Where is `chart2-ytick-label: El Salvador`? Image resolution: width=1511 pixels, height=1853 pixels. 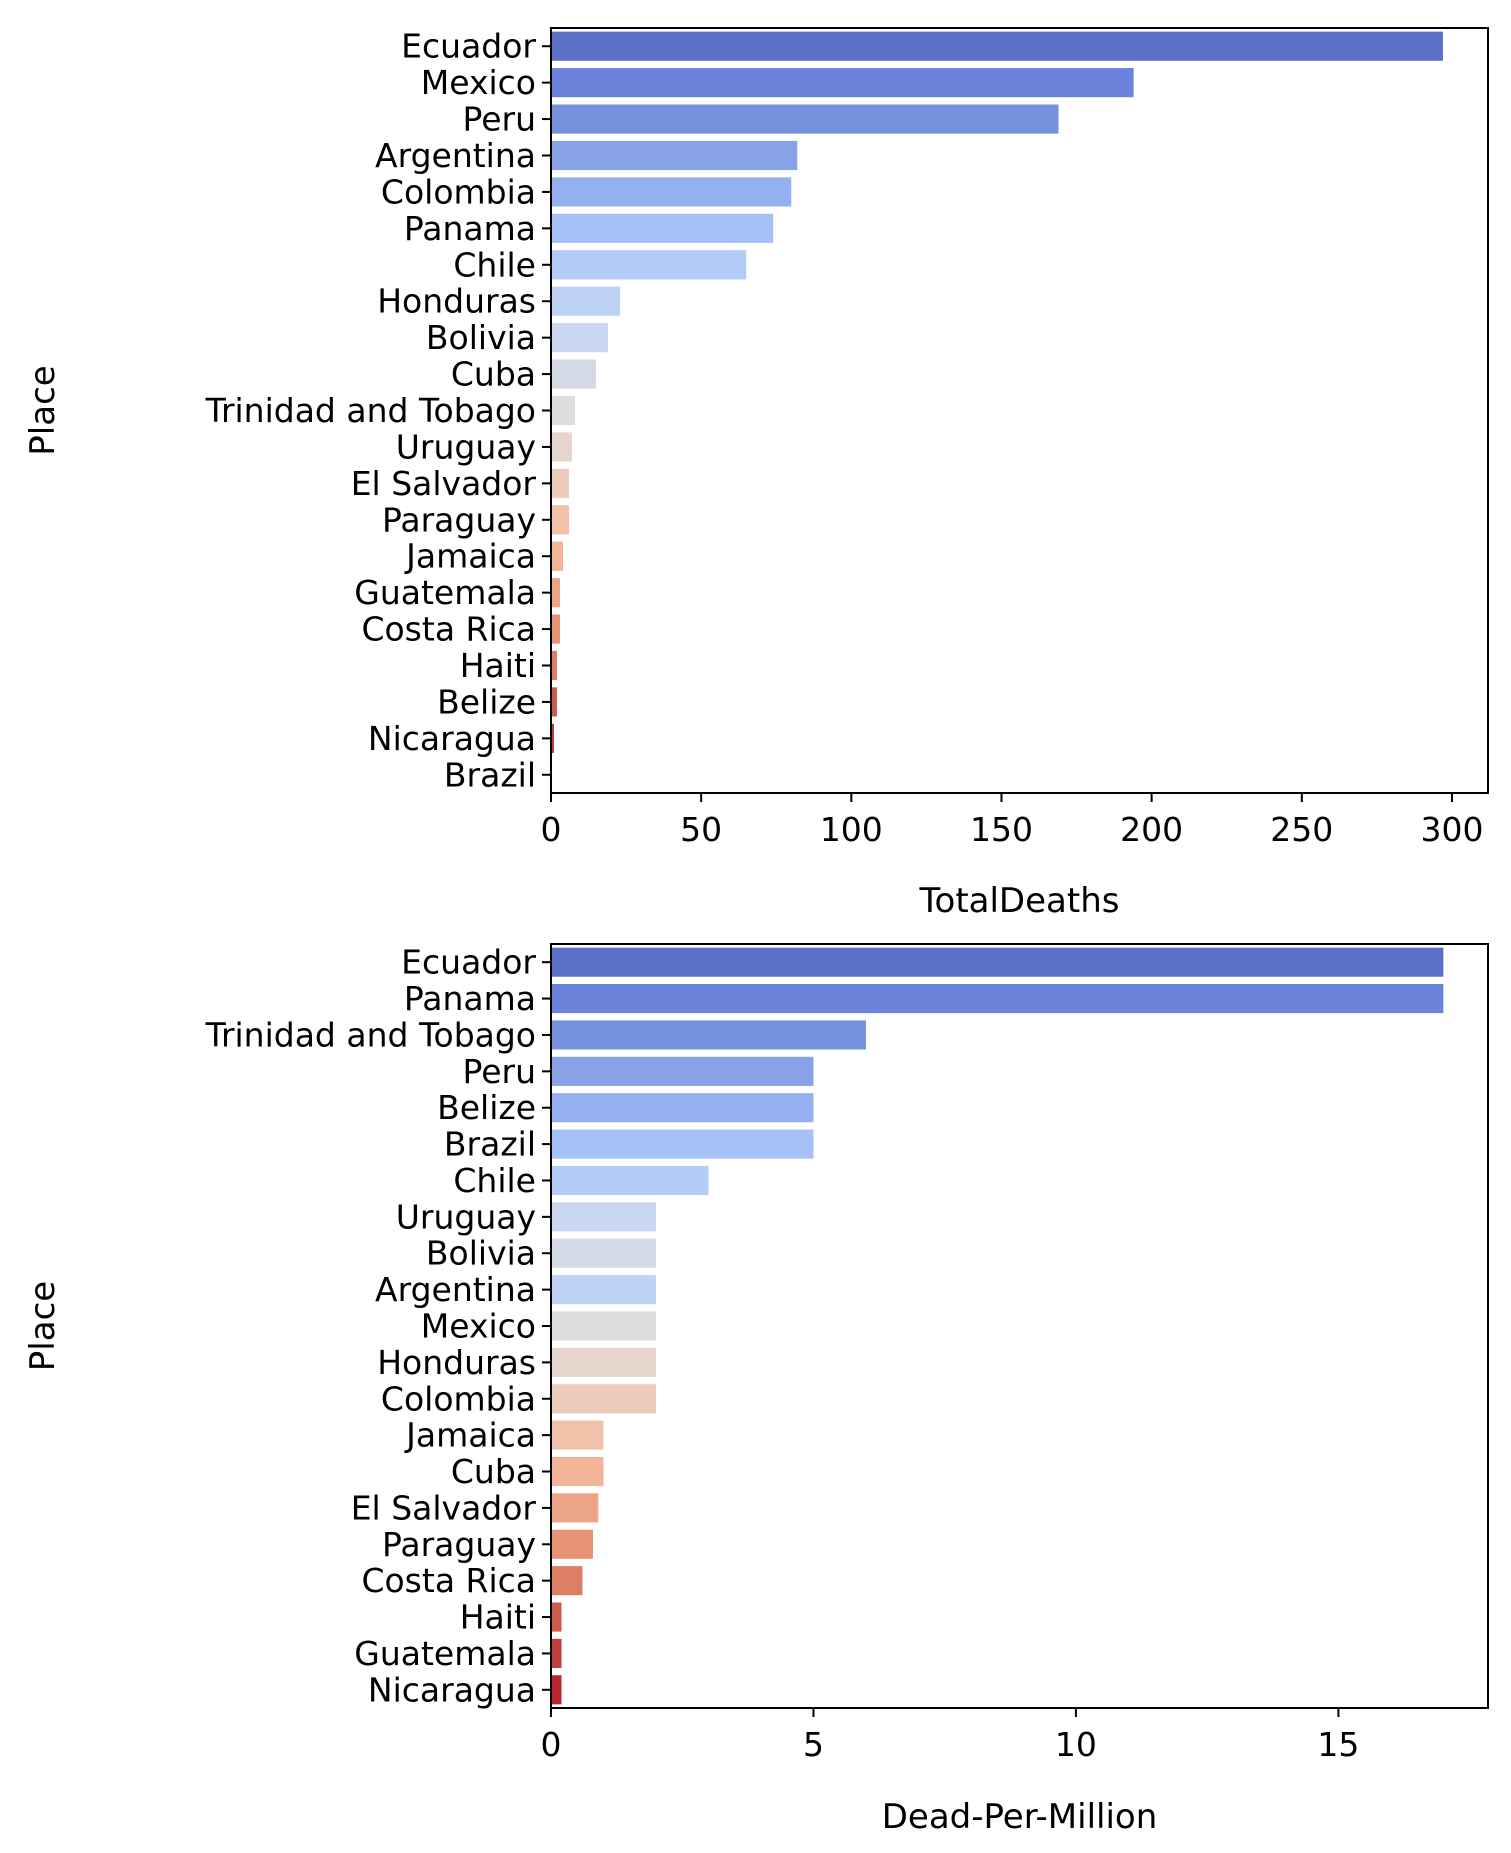 chart2-ytick-label: El Salvador is located at coordinates (444, 1507).